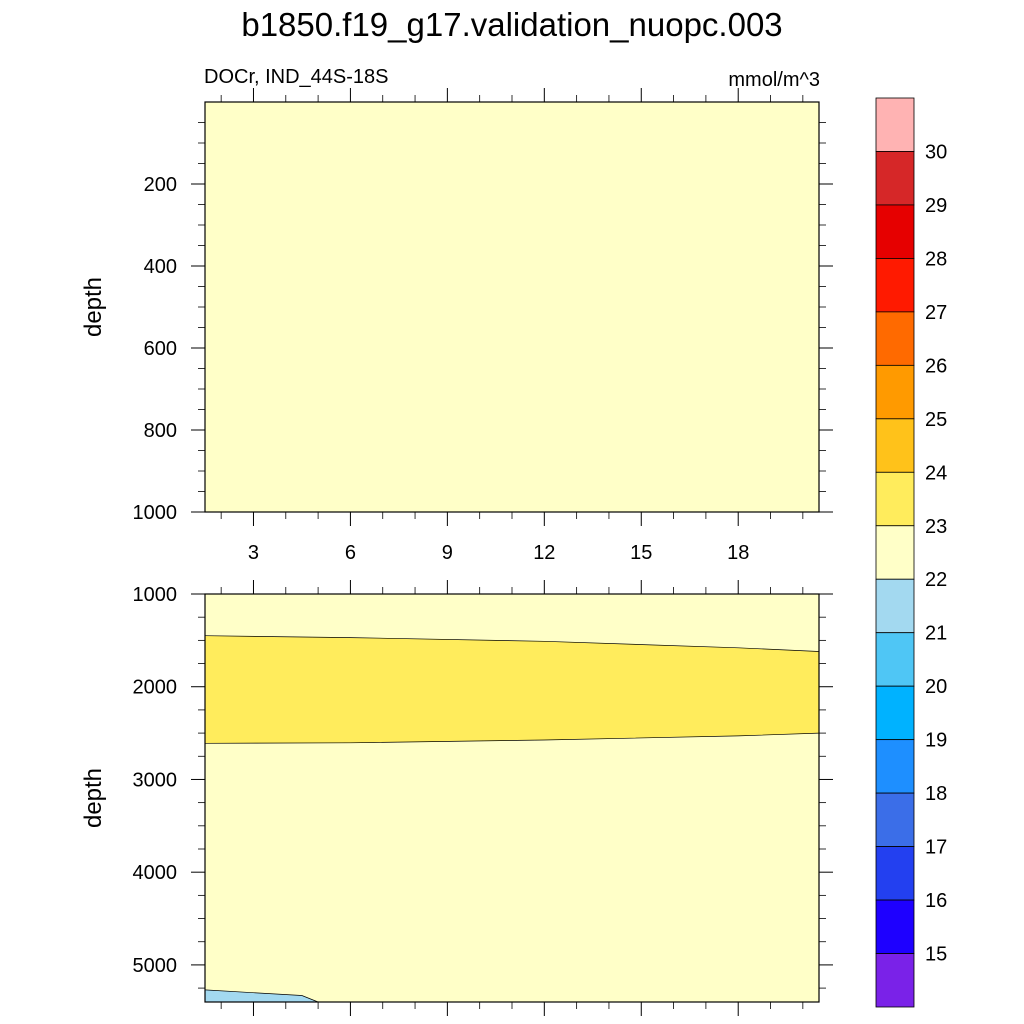  Describe the element at coordinates (350, 553) in the screenshot. I see `xtick-label: 6` at that location.